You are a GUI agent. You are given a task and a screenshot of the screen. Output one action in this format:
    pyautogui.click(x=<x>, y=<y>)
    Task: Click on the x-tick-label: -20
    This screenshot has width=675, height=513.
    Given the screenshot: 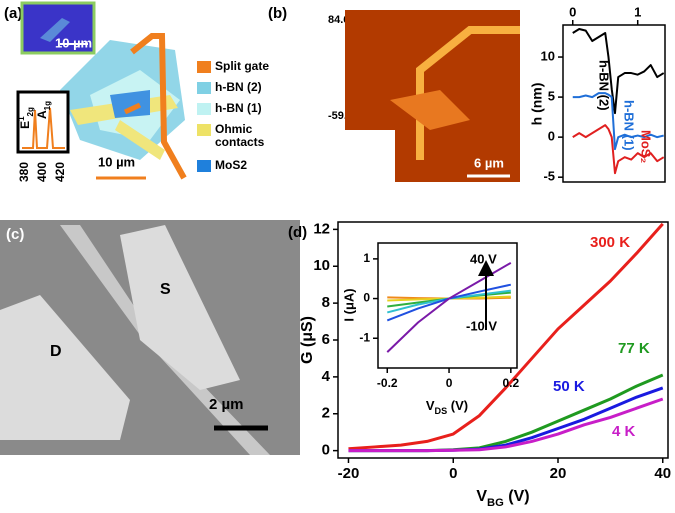 What is the action you would take?
    pyautogui.click(x=349, y=473)
    